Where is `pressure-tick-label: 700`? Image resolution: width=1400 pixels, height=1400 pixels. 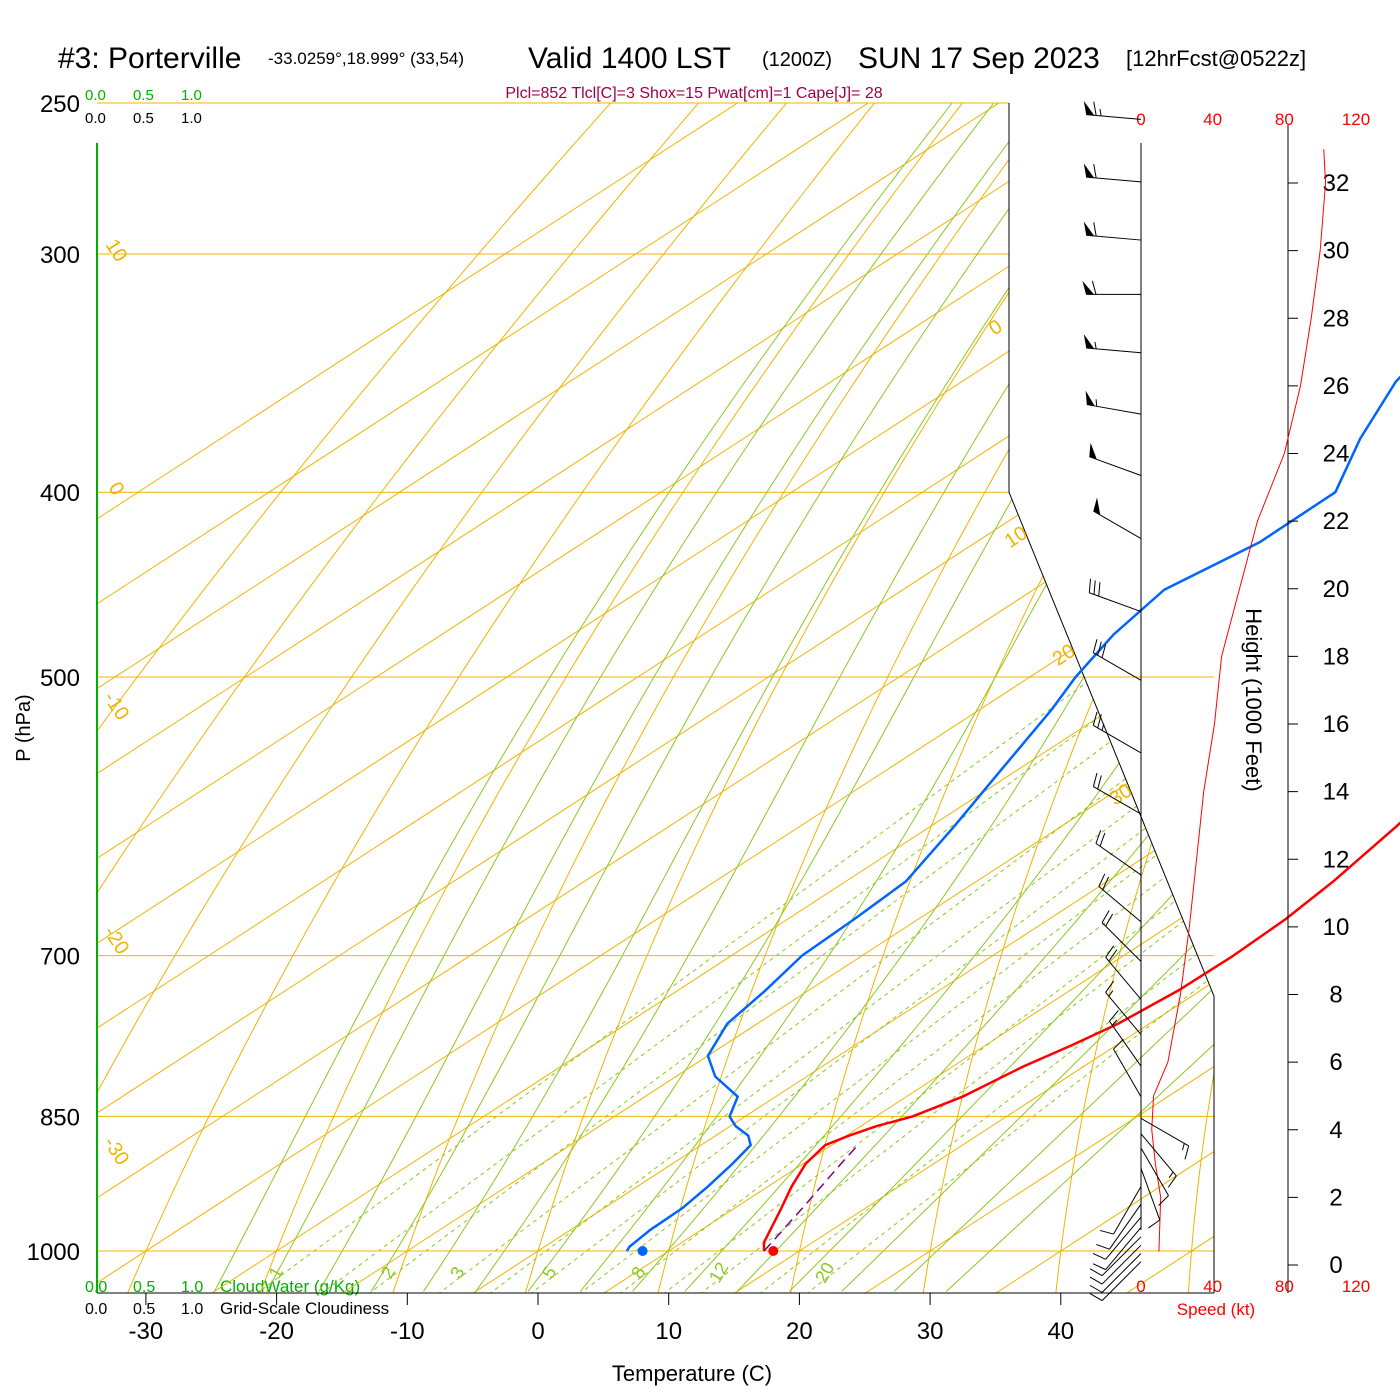
pressure-tick-label: 700 is located at coordinates (60, 957).